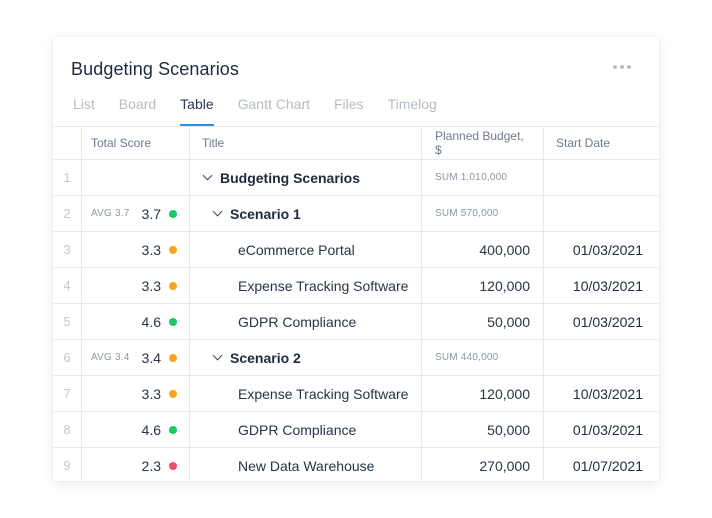  What do you see at coordinates (607, 465) in the screenshot?
I see `date-cell: 01/07/2021` at bounding box center [607, 465].